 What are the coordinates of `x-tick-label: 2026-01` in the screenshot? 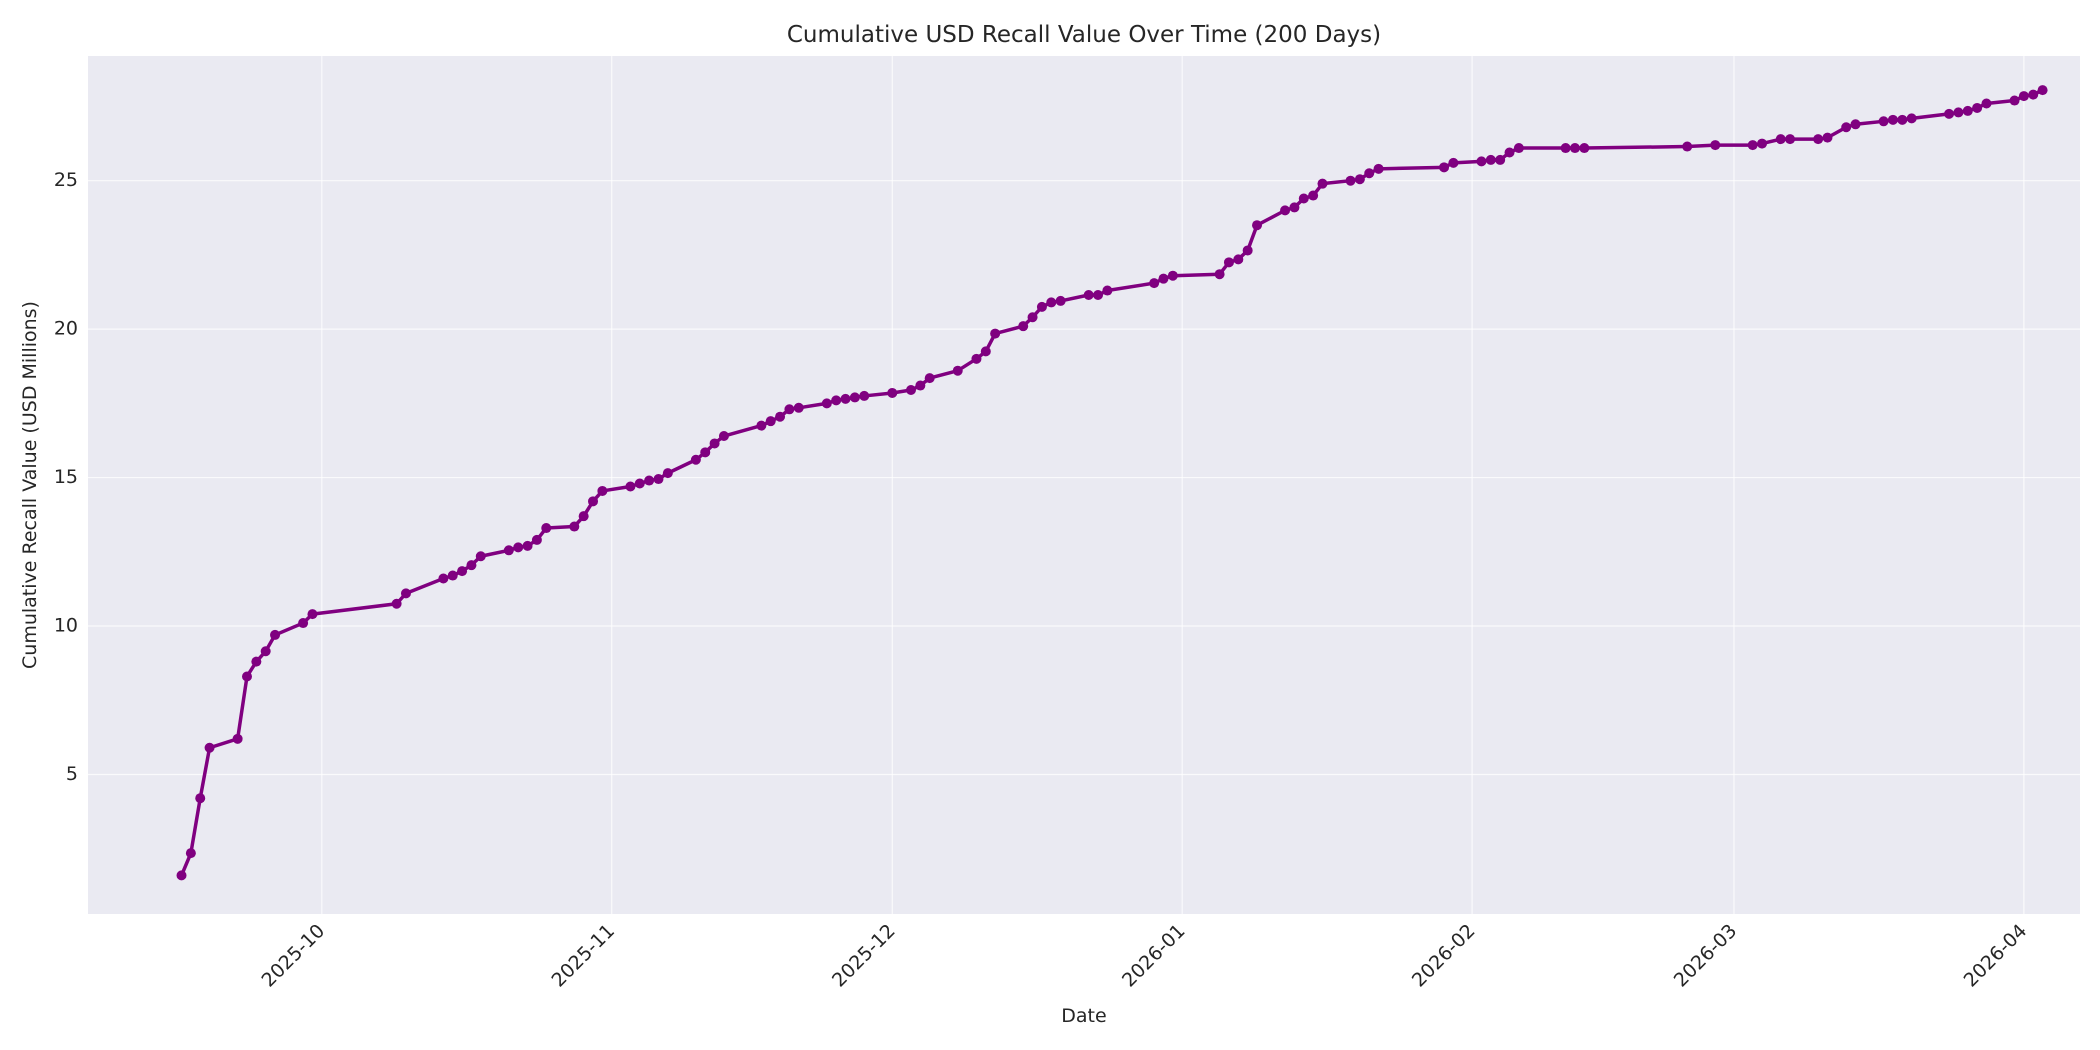 It's located at (1154, 956).